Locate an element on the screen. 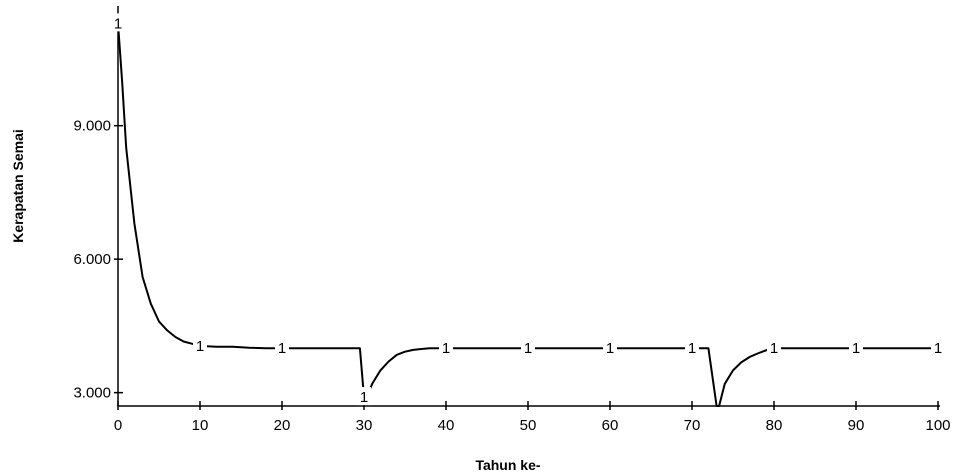  x-tick-label: 60 is located at coordinates (610, 425).